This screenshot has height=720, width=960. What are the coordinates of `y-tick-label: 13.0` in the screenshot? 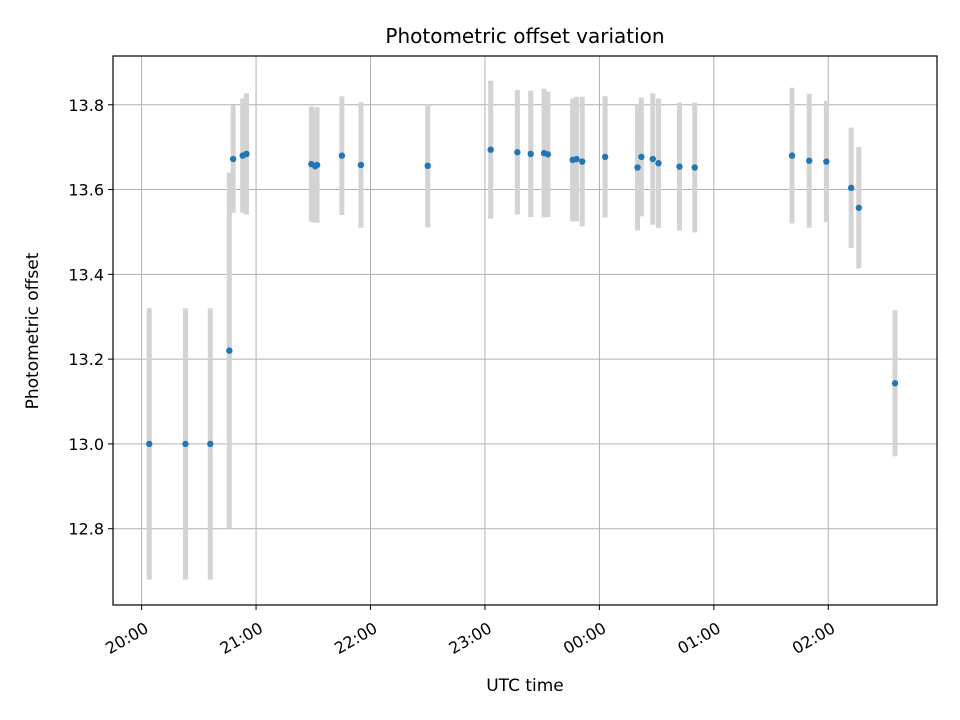 It's located at (86, 444).